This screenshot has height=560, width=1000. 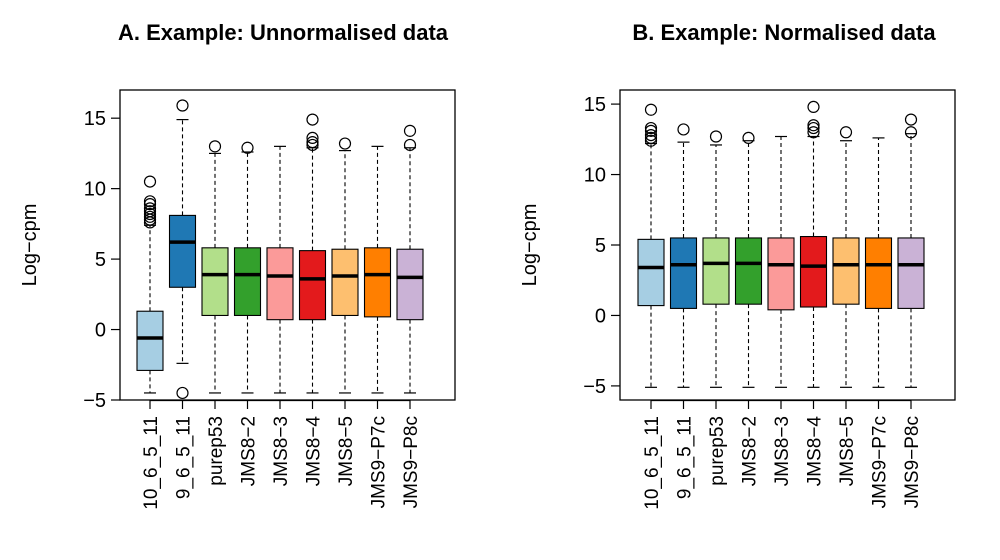 I want to click on panel-title: A. Example: Unnormalised data, so click(x=283, y=32).